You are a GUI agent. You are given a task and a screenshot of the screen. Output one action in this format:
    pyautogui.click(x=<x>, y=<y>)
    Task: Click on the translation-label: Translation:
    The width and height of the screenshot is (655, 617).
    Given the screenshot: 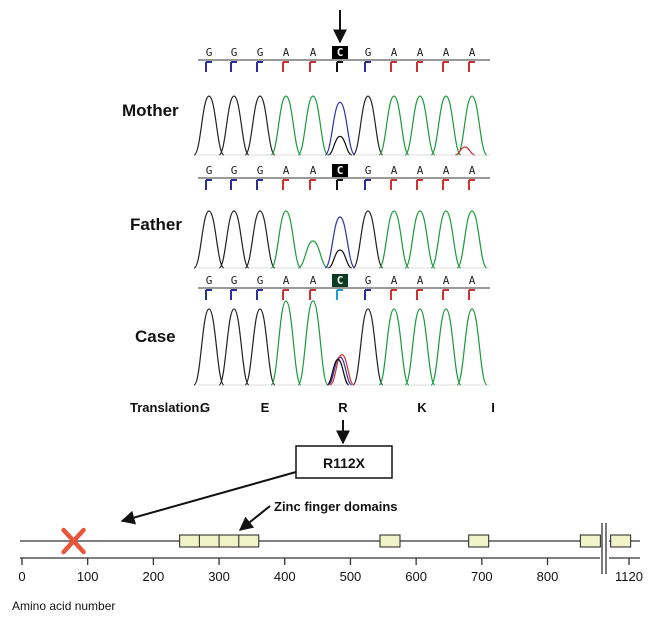 What is the action you would take?
    pyautogui.click(x=167, y=407)
    